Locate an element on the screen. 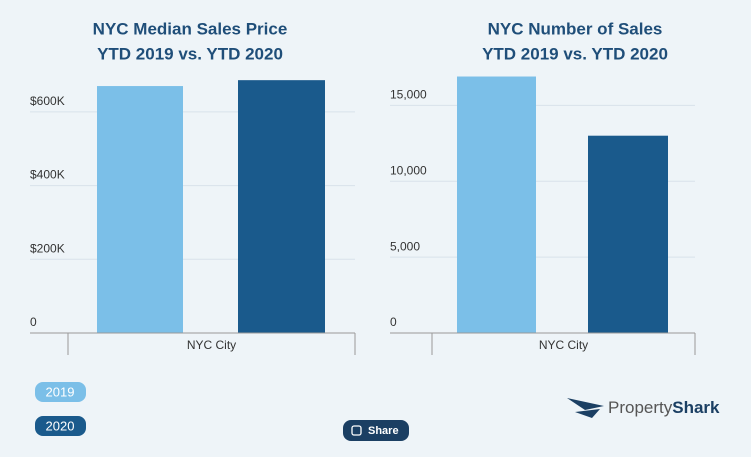 The width and height of the screenshot is (751, 457). y-tick-label: $400K is located at coordinates (47, 175).